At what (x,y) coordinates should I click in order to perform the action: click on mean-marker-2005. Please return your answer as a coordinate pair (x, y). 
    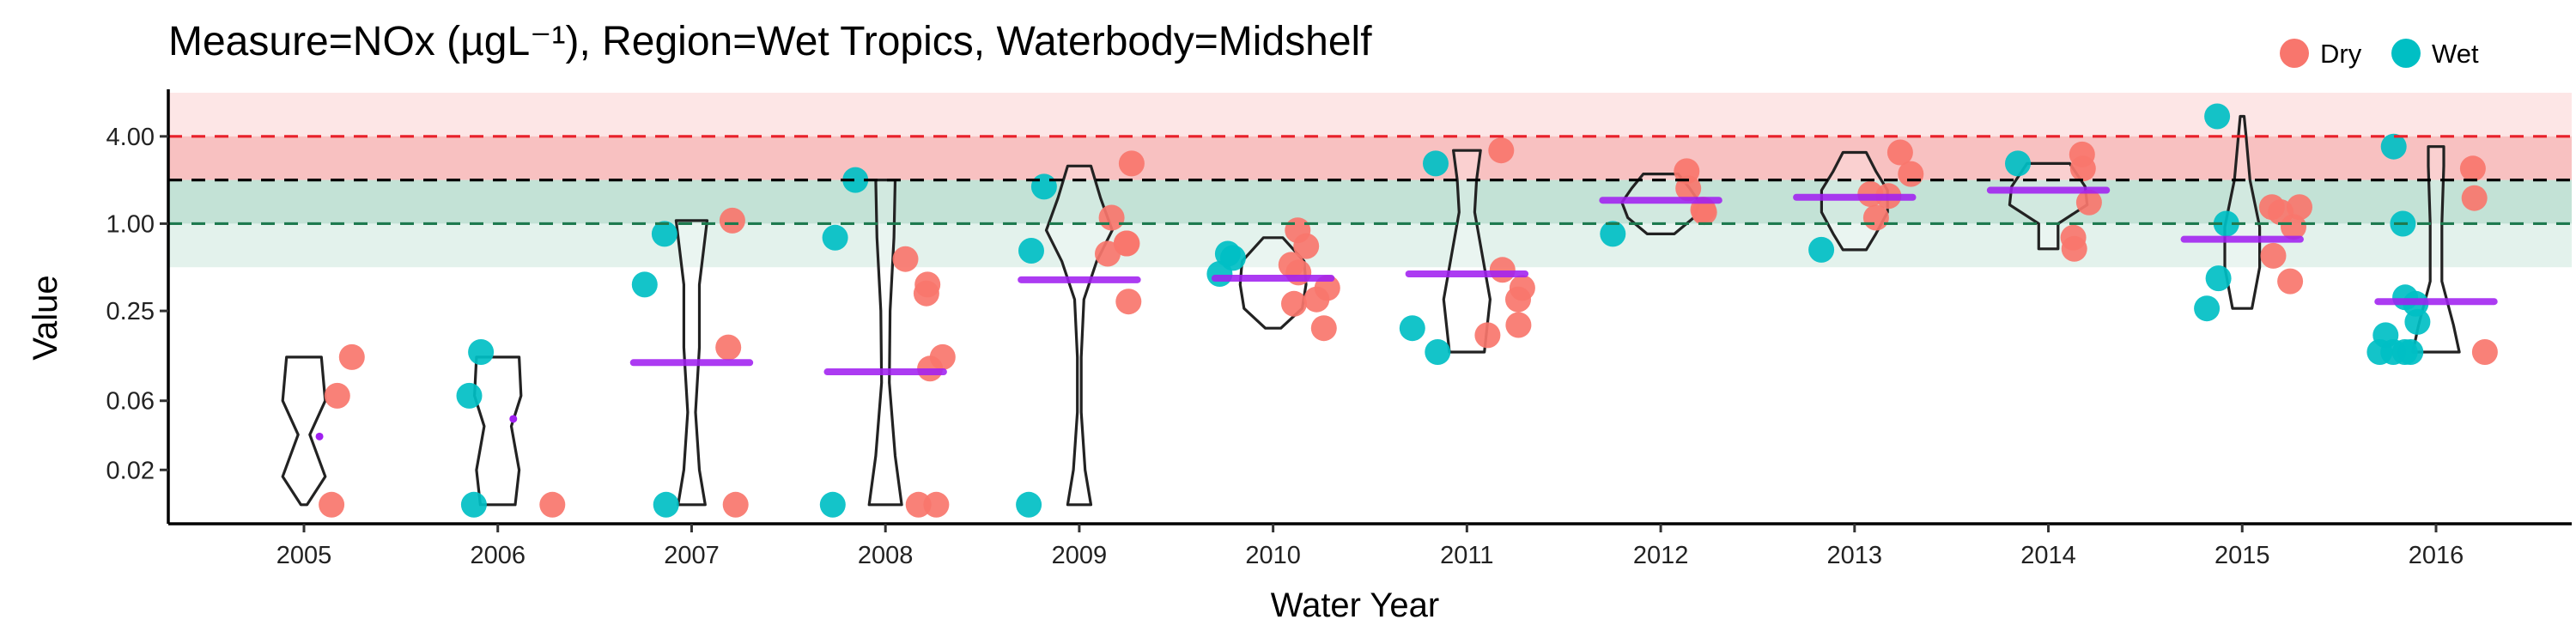
    Looking at the image, I should click on (319, 436).